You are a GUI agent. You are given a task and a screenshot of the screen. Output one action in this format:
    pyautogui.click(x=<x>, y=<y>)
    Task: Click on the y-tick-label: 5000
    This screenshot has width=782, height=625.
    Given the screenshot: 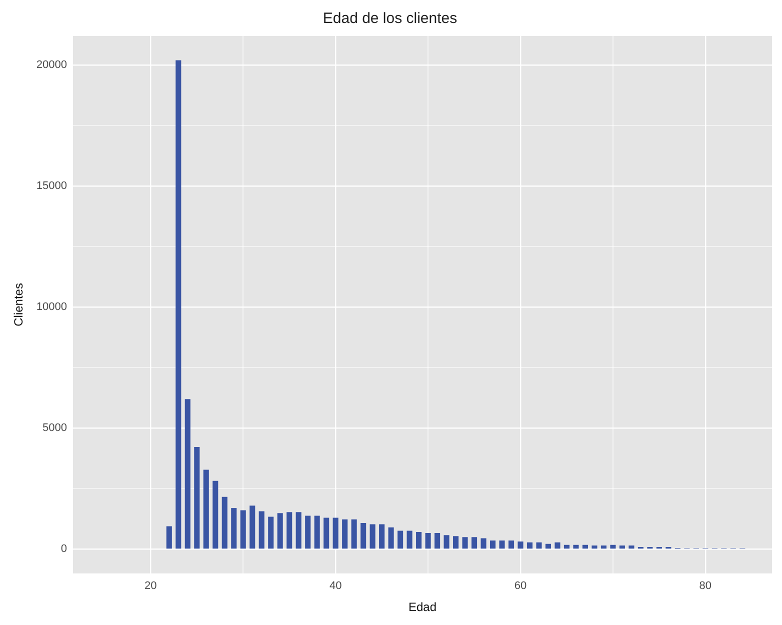 What is the action you would take?
    pyautogui.click(x=54, y=428)
    